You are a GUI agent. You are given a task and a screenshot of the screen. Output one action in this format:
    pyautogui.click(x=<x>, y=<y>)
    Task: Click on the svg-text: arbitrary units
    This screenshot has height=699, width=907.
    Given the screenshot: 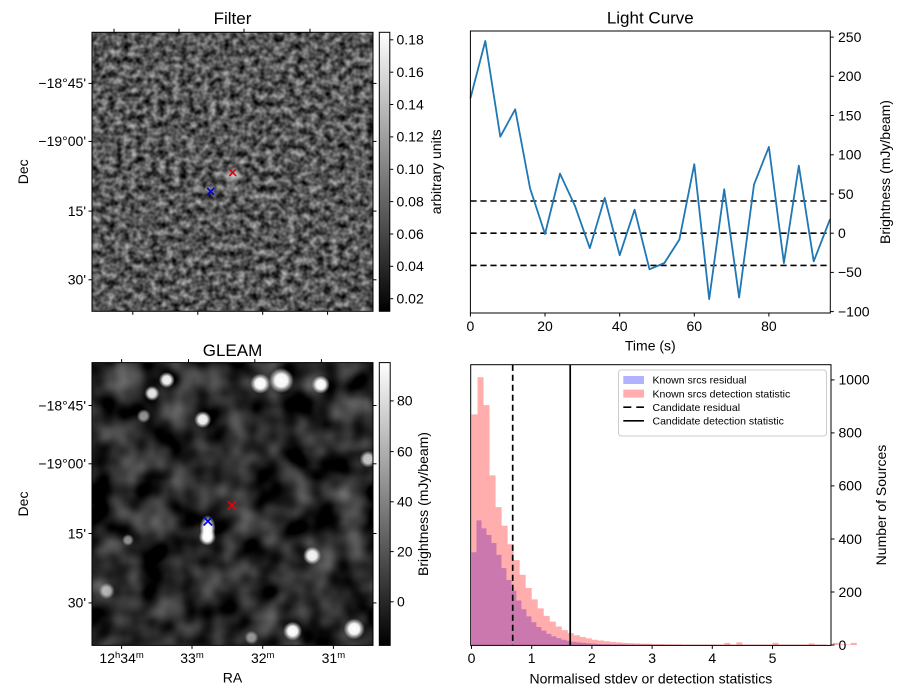 What is the action you would take?
    pyautogui.click(x=436, y=171)
    